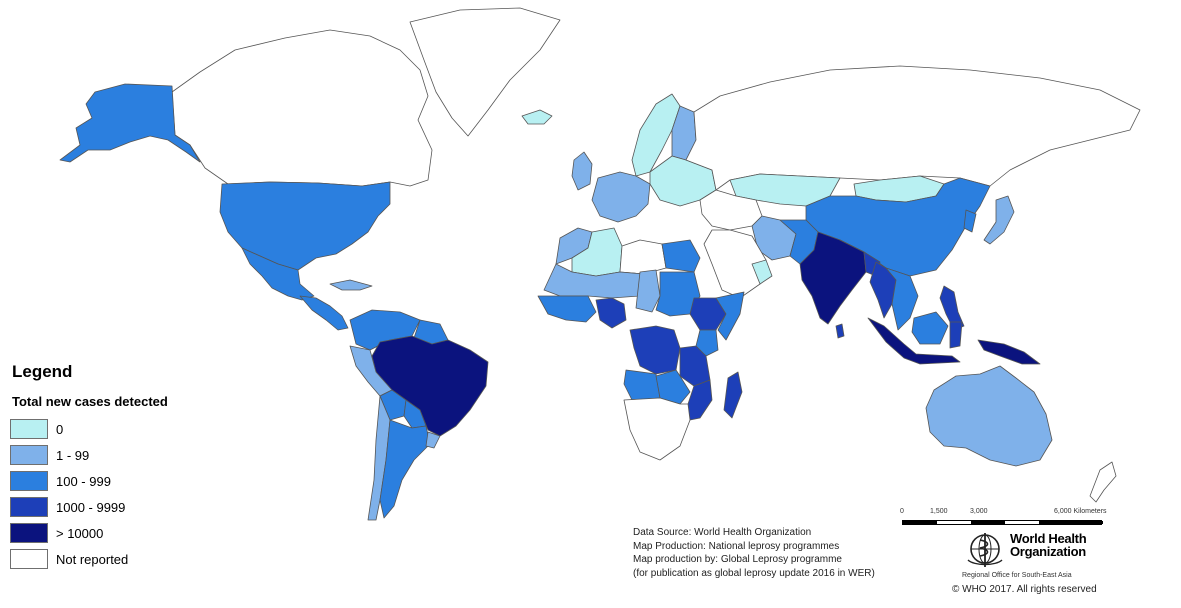 Image resolution: width=1181 pixels, height=608 pixels. I want to click on map-region-borneo, so click(930, 328).